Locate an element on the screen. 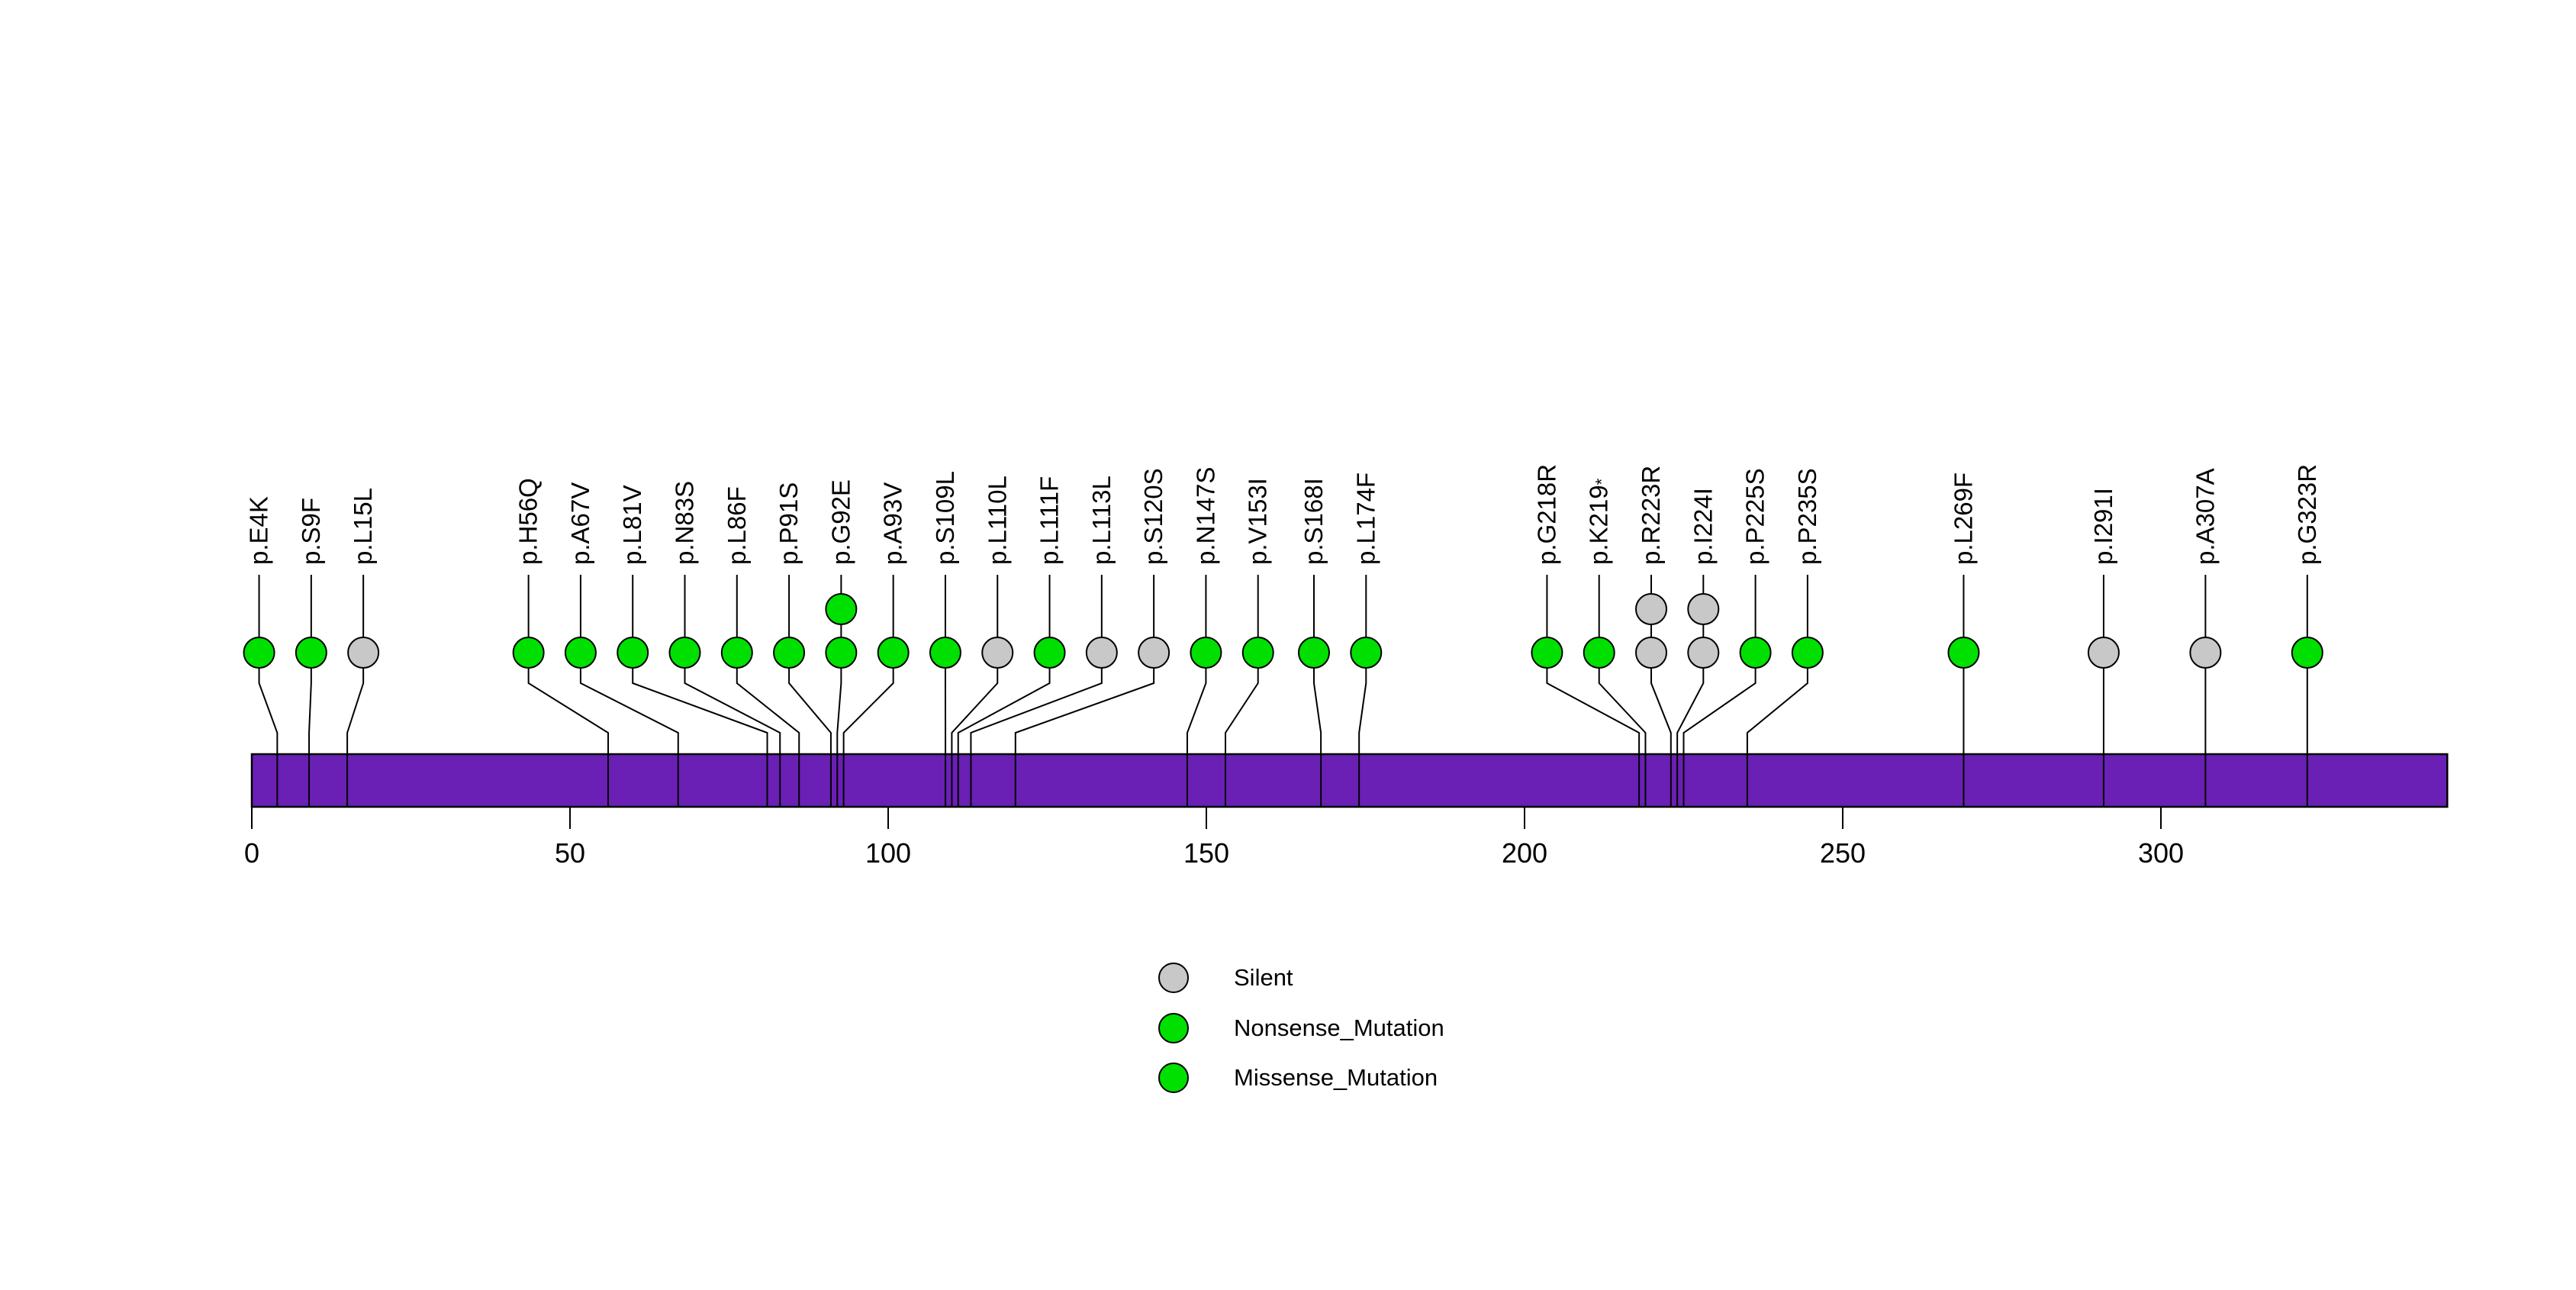  mutation-circle-p.L110L is located at coordinates (997, 653).